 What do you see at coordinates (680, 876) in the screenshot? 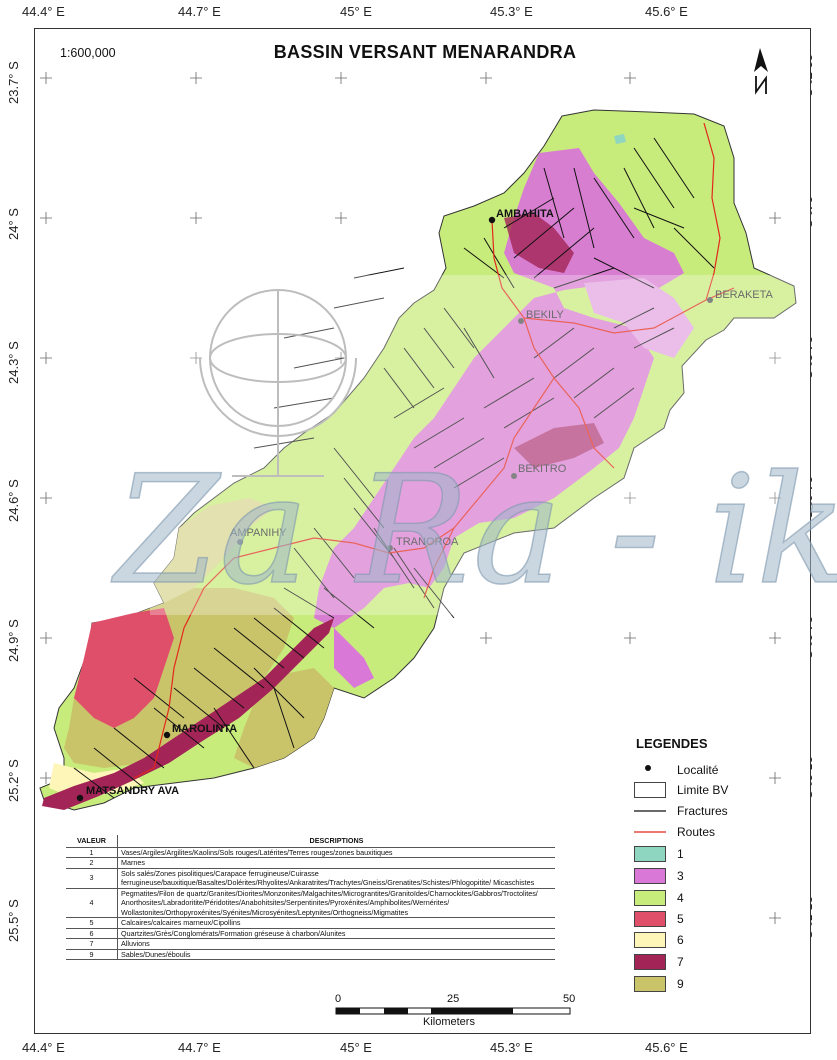
I see `legend-item-label: 3` at bounding box center [680, 876].